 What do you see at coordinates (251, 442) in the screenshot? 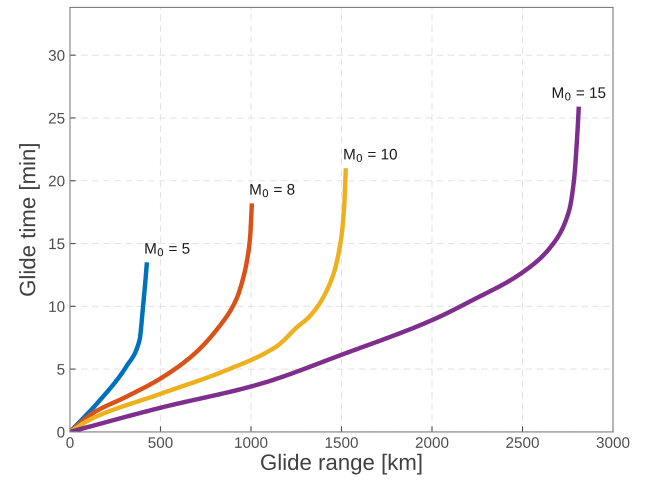
I see `x-tick-label: 1000` at bounding box center [251, 442].